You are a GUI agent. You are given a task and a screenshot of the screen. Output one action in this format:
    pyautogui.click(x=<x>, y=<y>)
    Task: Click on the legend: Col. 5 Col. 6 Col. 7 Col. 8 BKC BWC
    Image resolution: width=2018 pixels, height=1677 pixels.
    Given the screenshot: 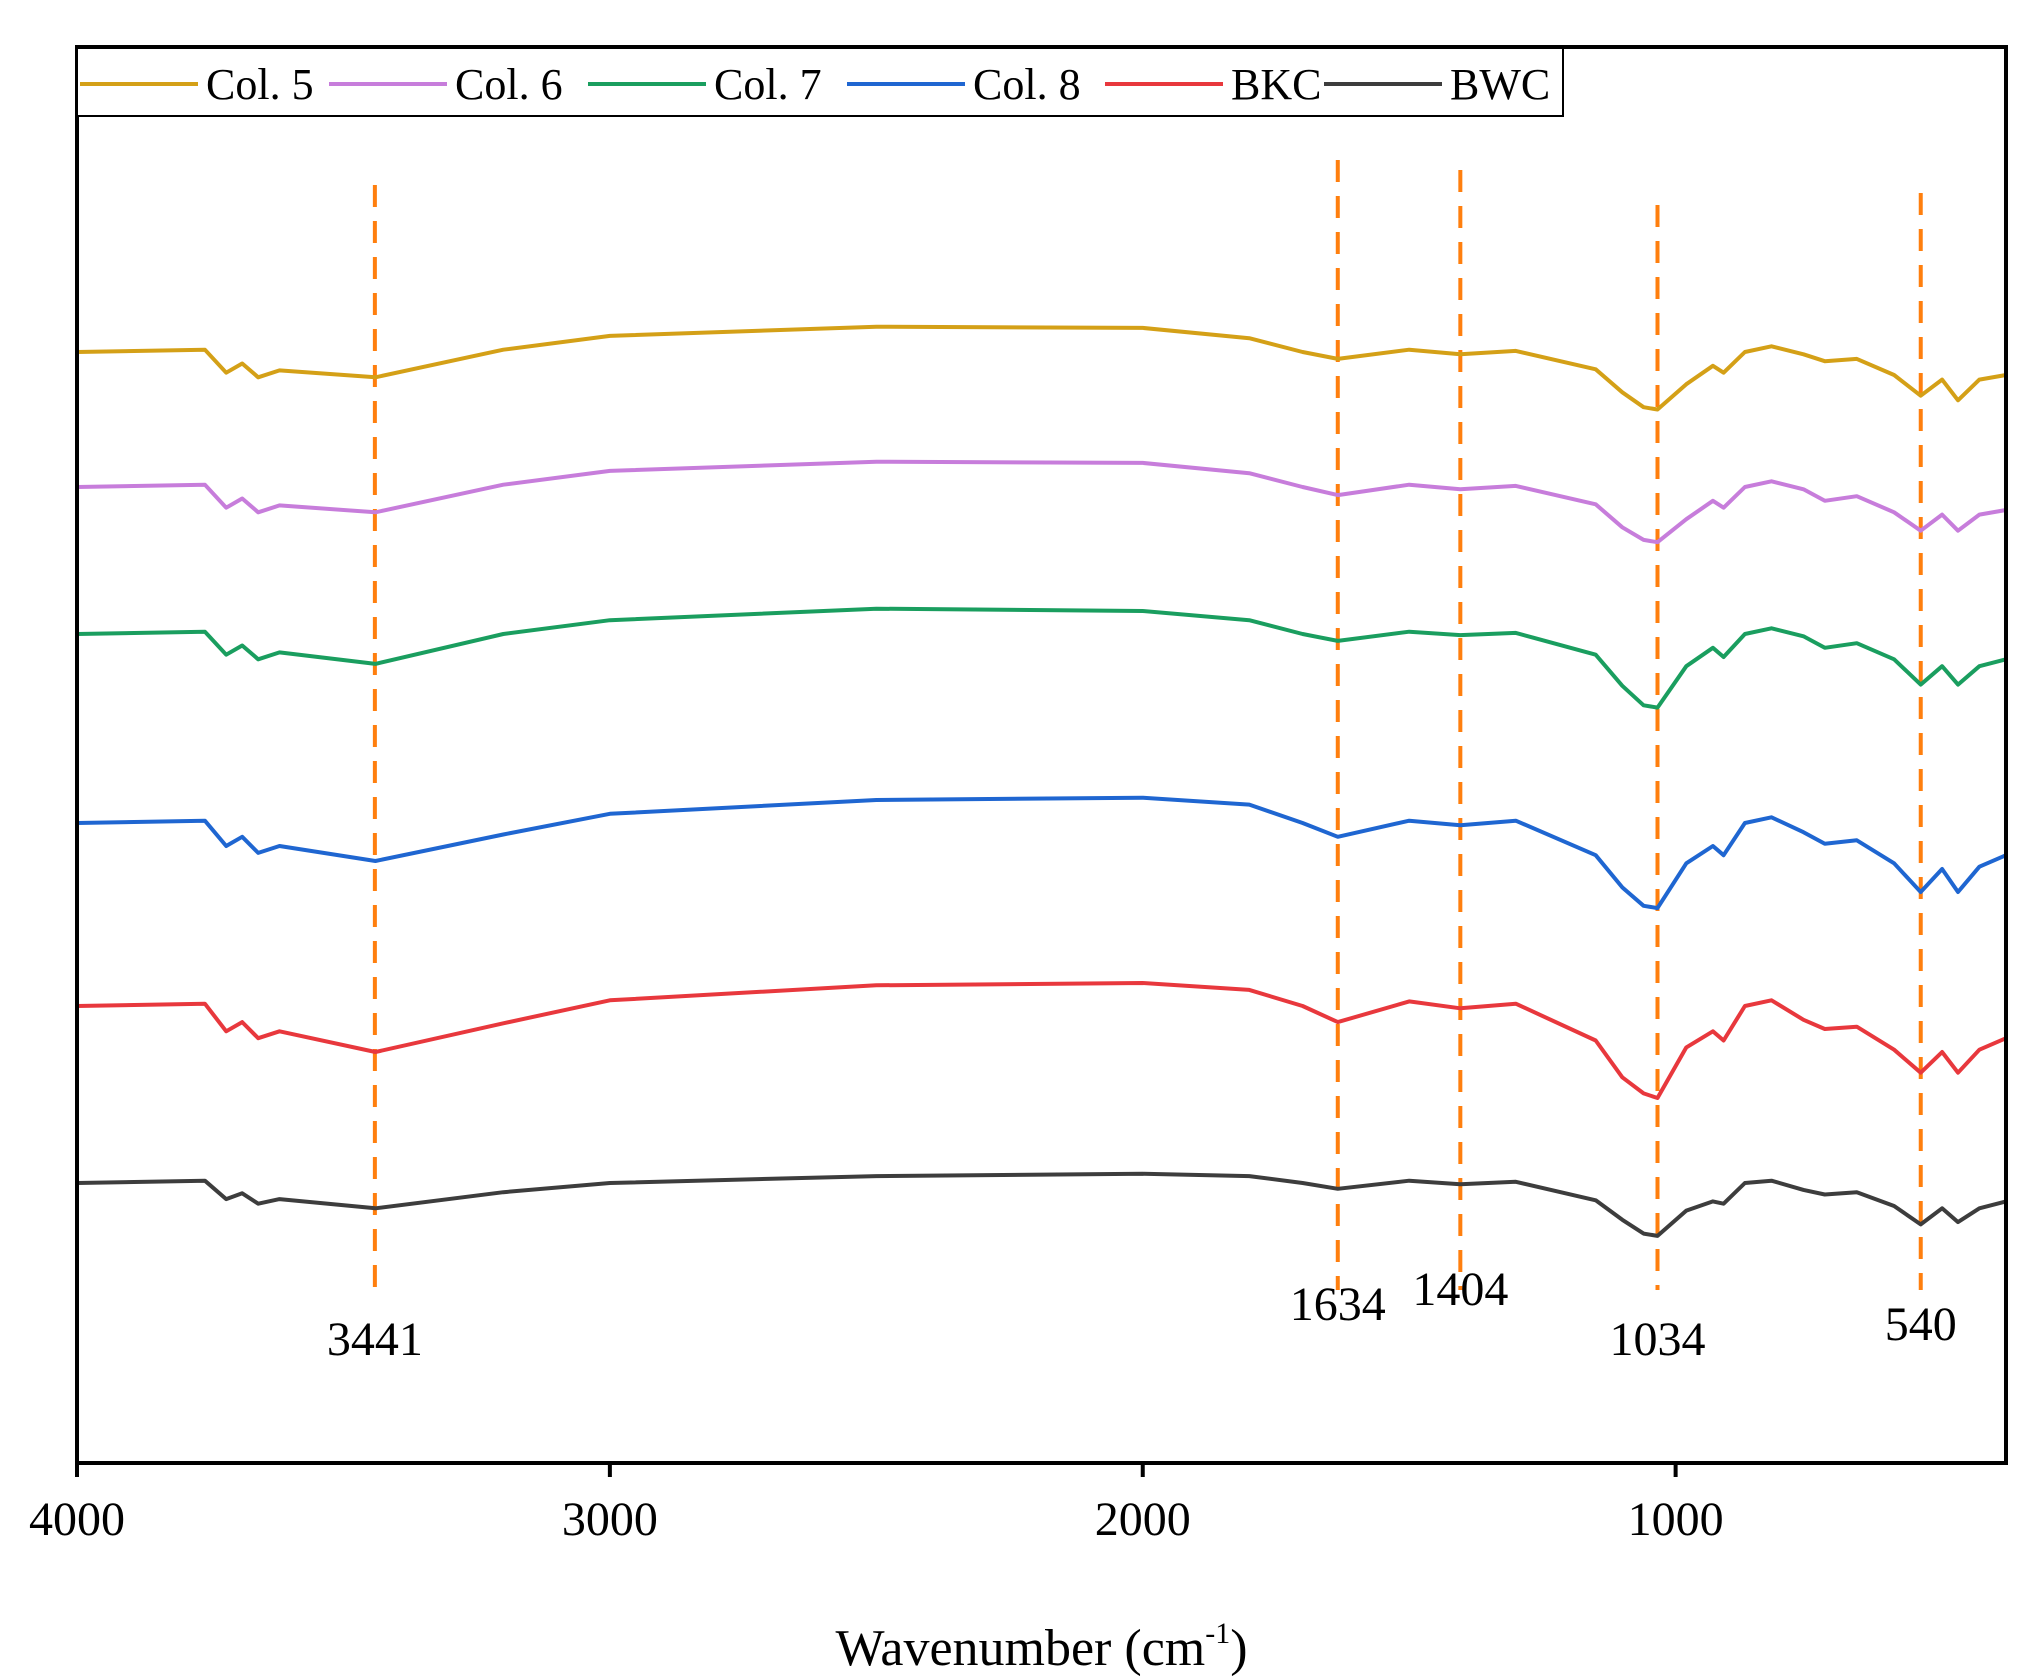 What is the action you would take?
    pyautogui.click(x=820, y=82)
    